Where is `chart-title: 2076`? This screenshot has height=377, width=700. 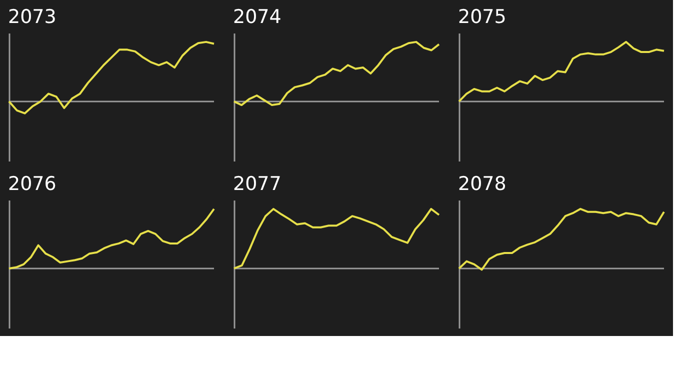 chart-title: 2076 is located at coordinates (32, 184).